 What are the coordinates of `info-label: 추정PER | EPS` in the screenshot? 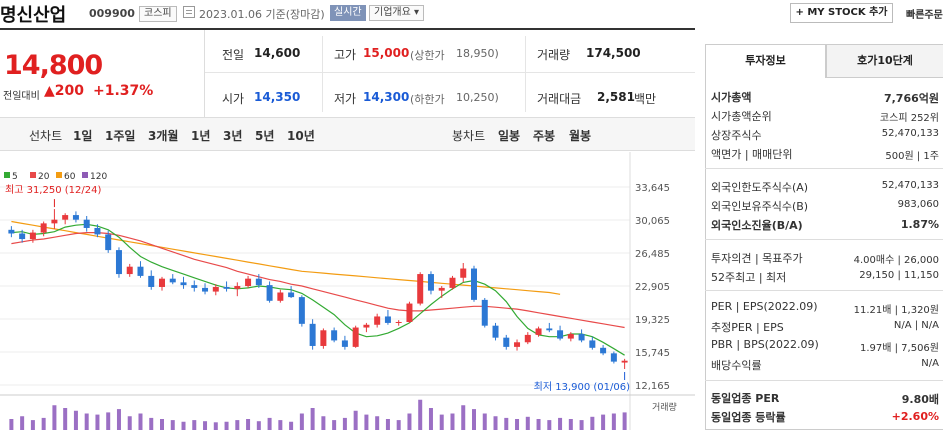 It's located at (747, 327).